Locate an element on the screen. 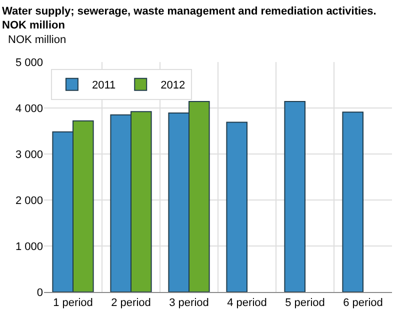  x-tick-label: 3 period is located at coordinates (189, 303).